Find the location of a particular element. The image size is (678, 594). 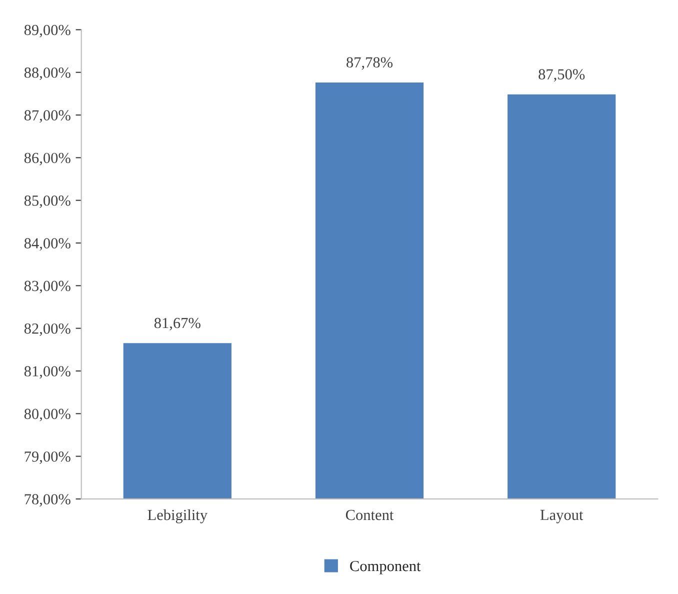

y-tick-label: 89,00% is located at coordinates (47, 31).